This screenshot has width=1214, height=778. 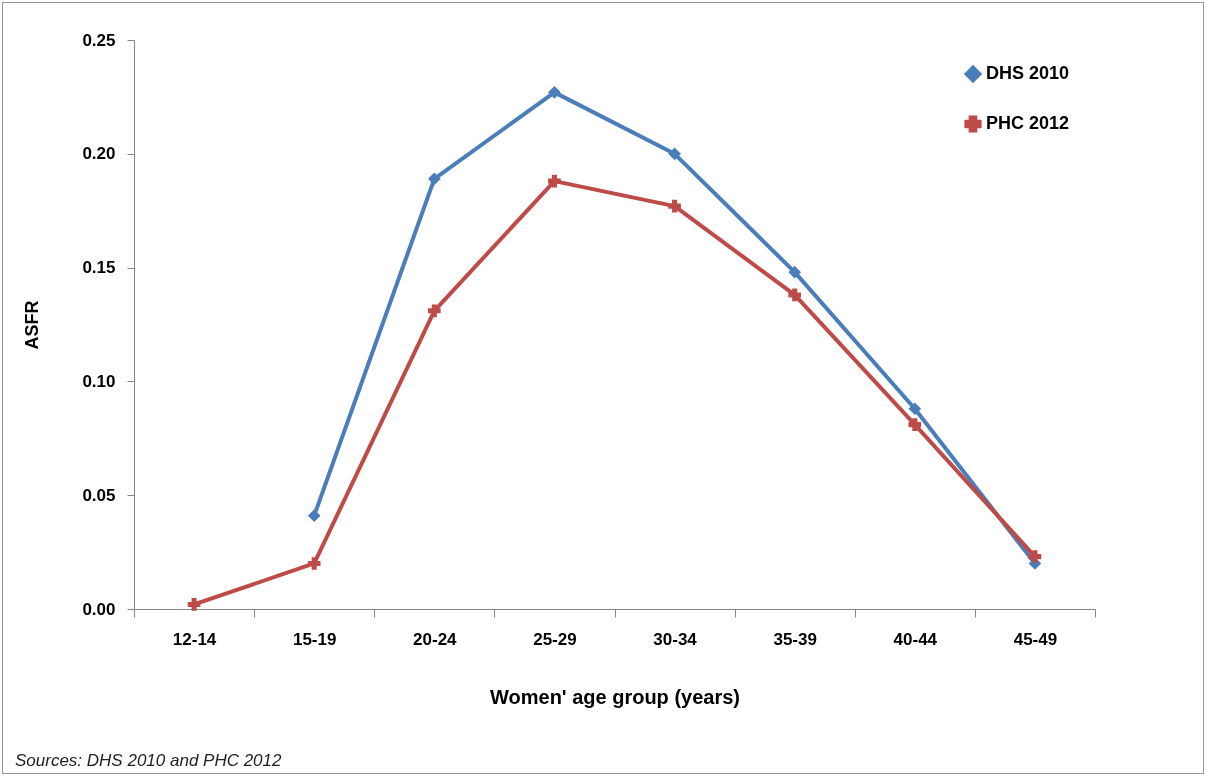 I want to click on y-tick-label: 0.20, so click(x=99, y=154).